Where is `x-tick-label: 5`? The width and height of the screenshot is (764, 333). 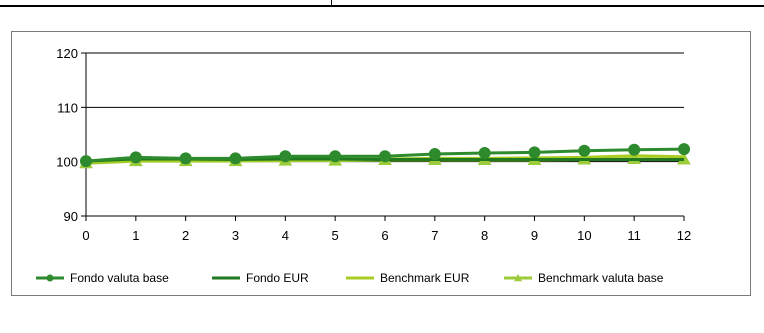
x-tick-label: 5 is located at coordinates (335, 235).